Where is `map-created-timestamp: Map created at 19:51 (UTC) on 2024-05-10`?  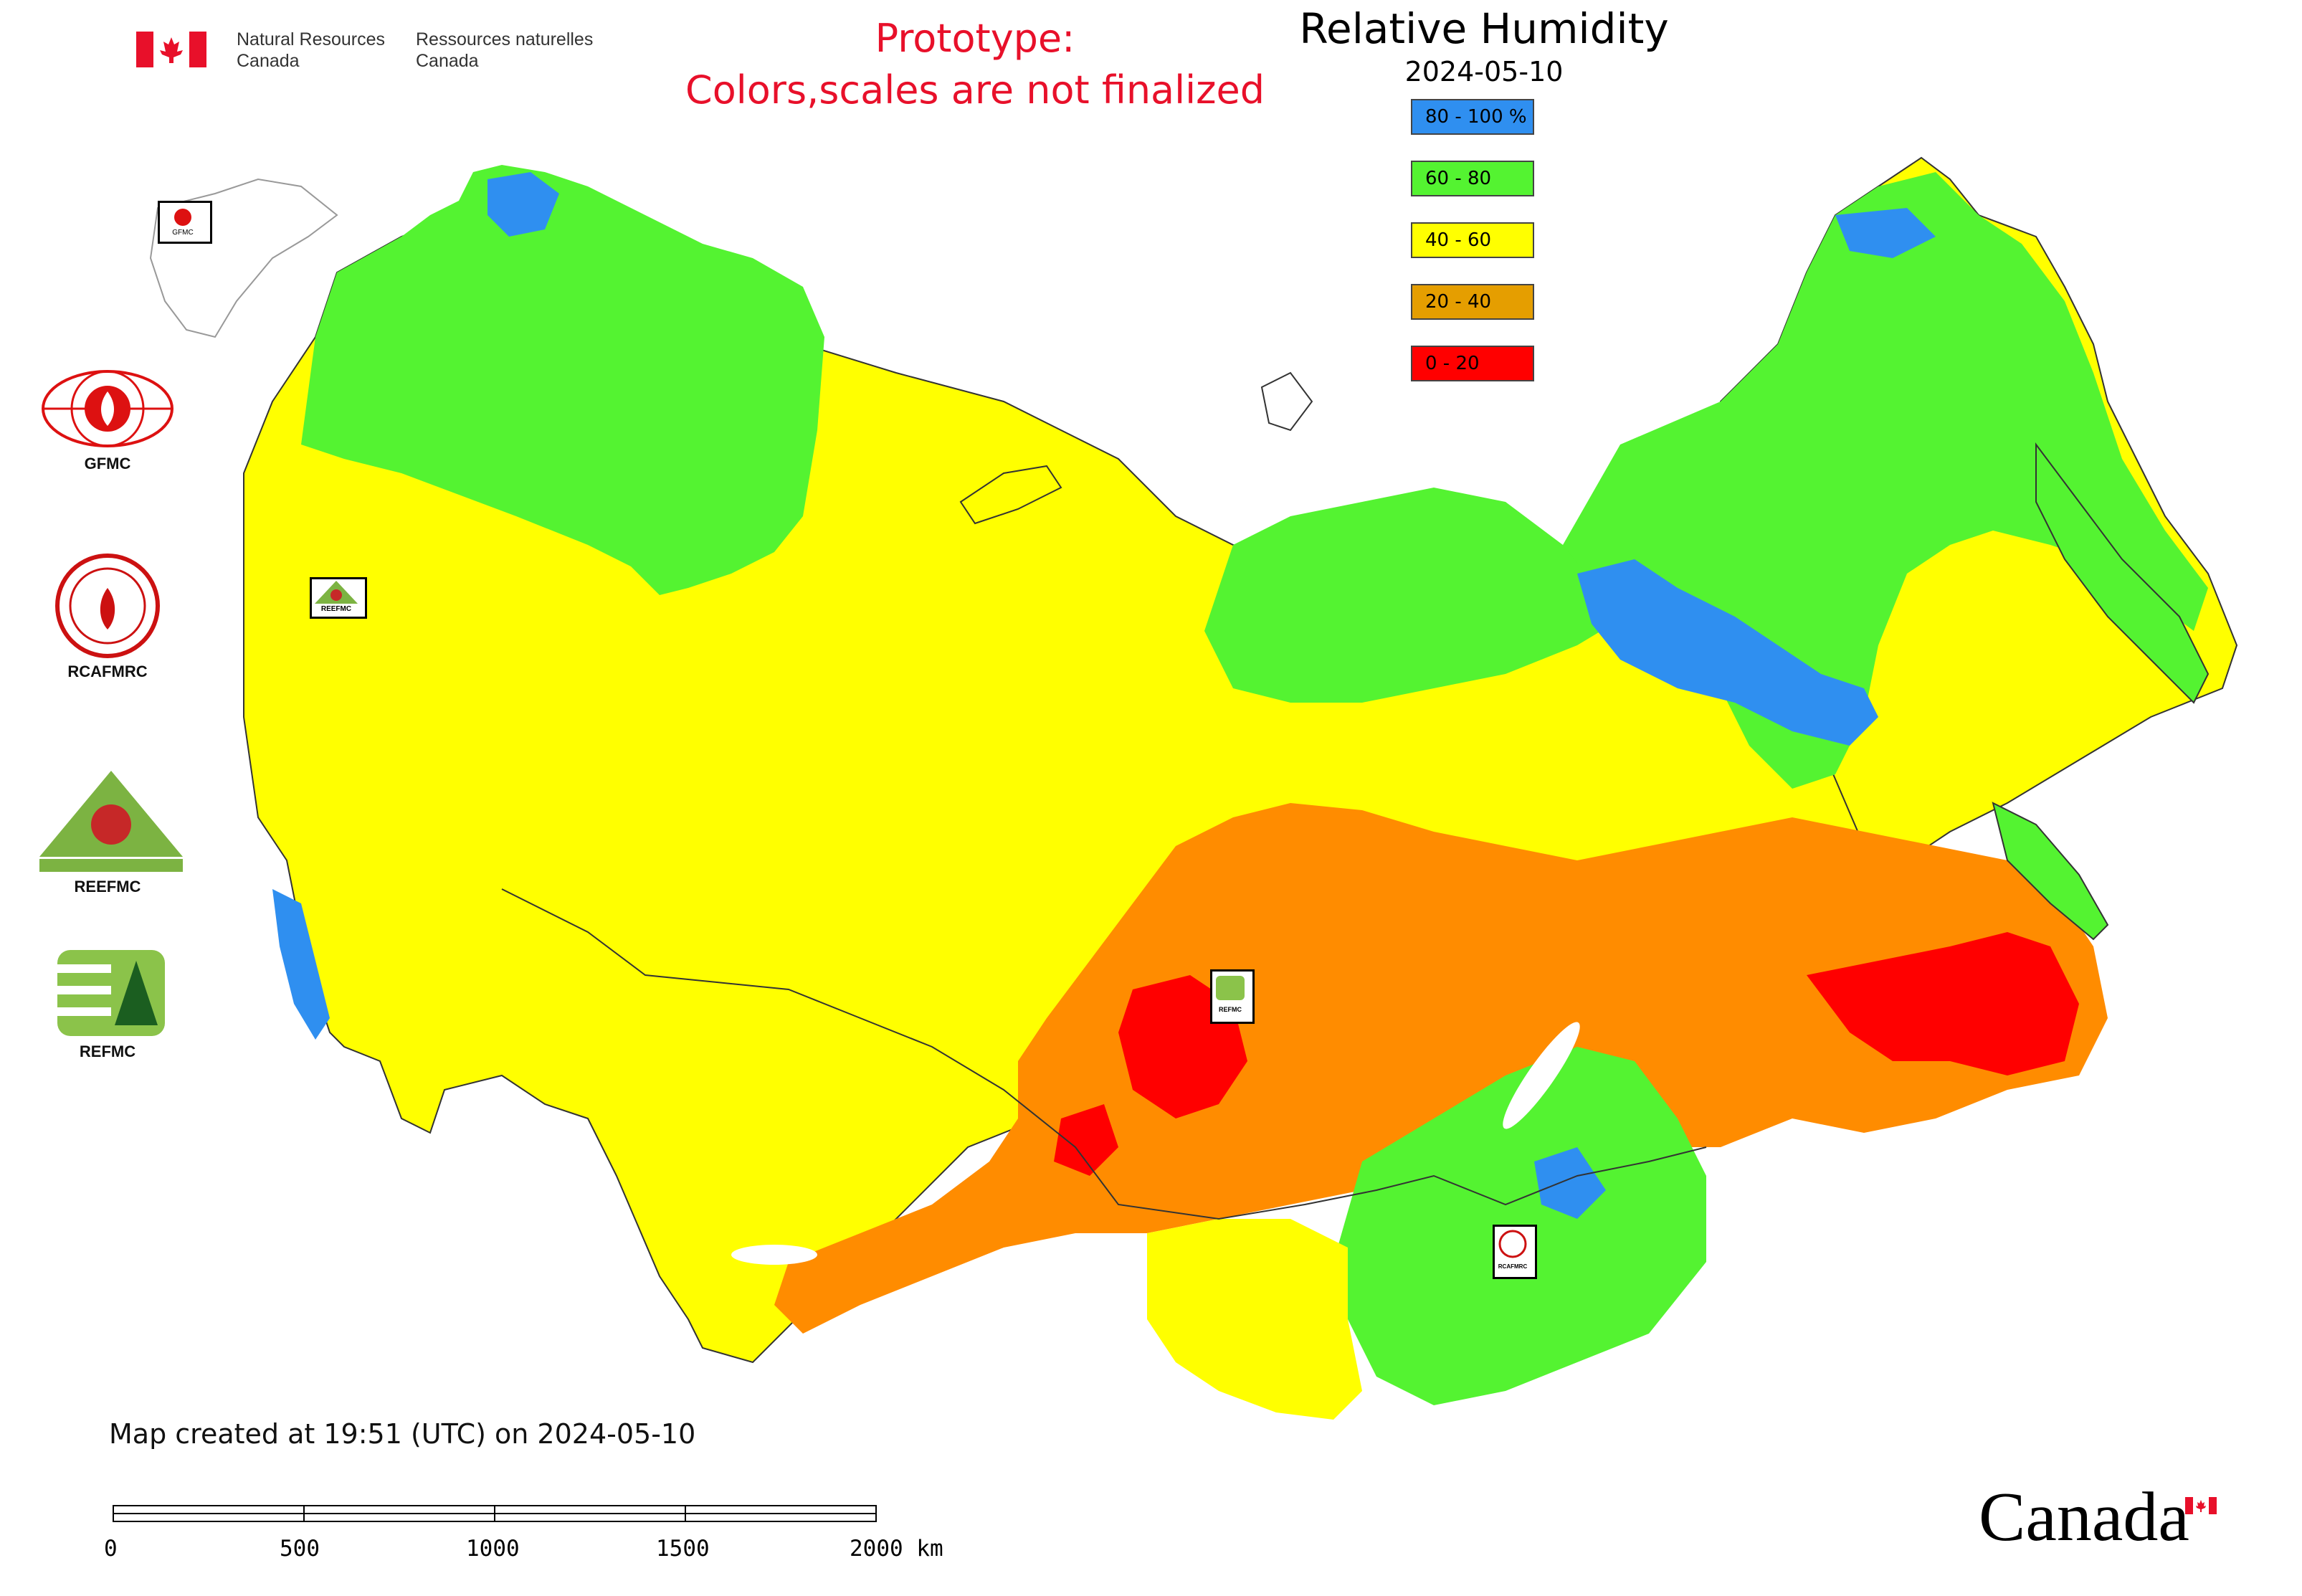 map-created-timestamp: Map created at 19:51 (UTC) on 2024-05-10 is located at coordinates (402, 1434).